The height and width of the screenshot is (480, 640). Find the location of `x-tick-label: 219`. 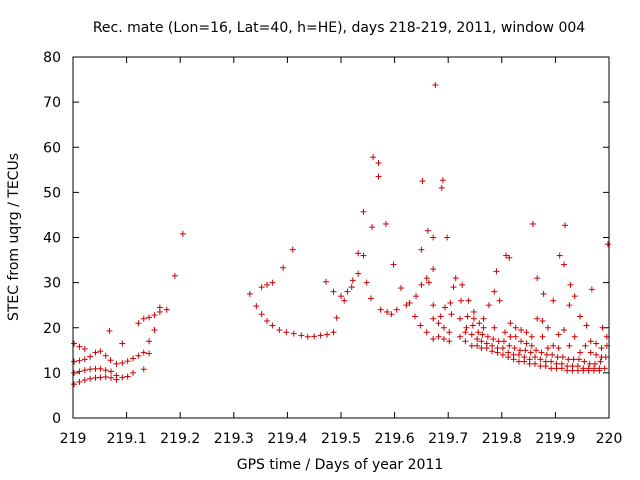

x-tick-label: 219 is located at coordinates (73, 439).